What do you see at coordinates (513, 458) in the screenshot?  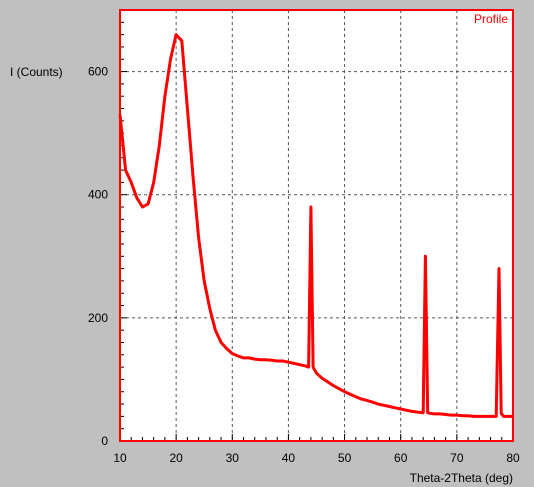 I see `x-tick-label: 80` at bounding box center [513, 458].